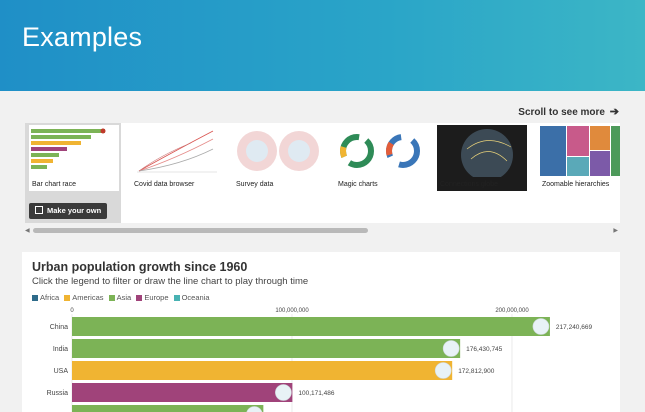 This screenshot has height=412, width=645. I want to click on scroll-hint: Scroll to see more ➔, so click(568, 111).